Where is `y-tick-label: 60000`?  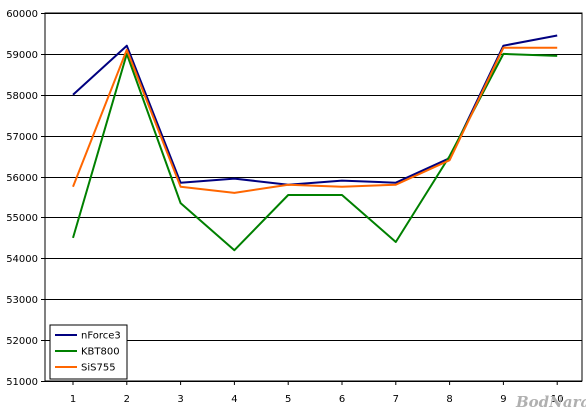
y-tick-label: 60000 is located at coordinates (22, 14).